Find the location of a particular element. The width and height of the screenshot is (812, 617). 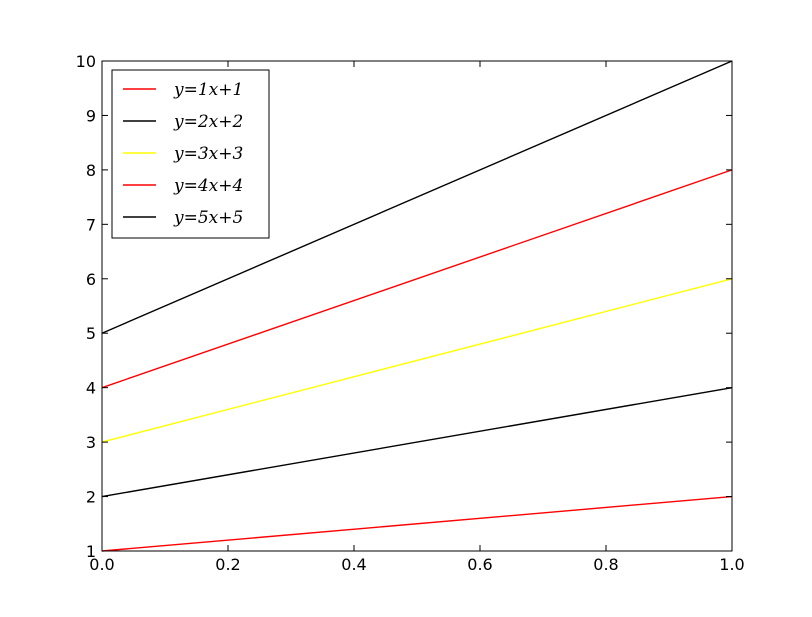

y-tick-label: 9 is located at coordinates (91, 115).